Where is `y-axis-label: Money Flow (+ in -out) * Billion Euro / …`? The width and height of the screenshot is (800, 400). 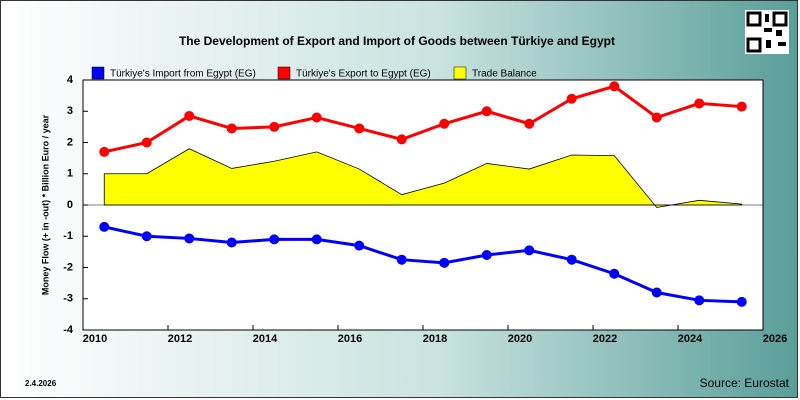
y-axis-label: Money Flow (+ in -out) * Billion Euro / … is located at coordinates (45, 204).